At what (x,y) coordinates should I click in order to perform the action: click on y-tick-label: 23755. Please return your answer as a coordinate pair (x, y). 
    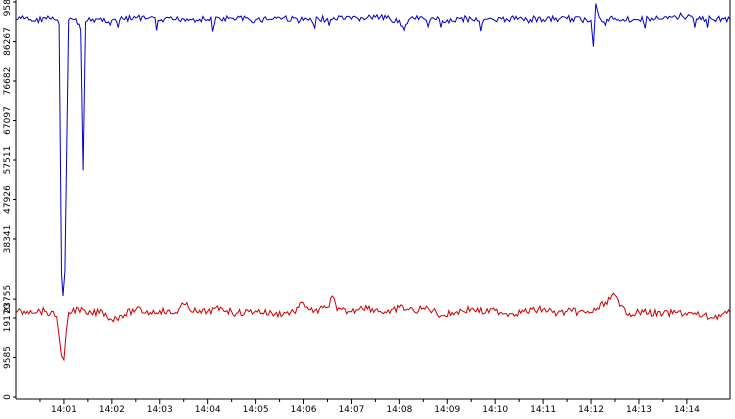
    Looking at the image, I should click on (8, 299).